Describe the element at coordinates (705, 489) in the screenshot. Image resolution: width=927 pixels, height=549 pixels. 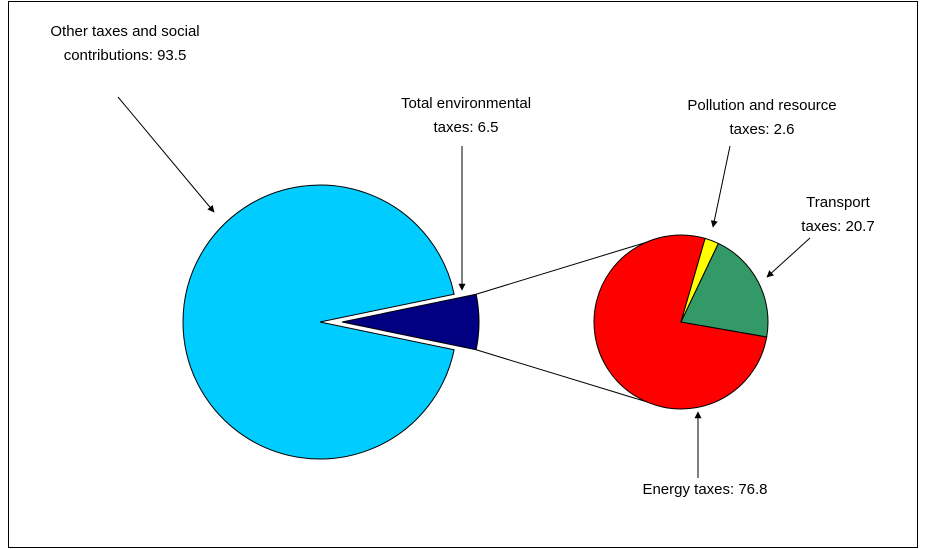
I see `data-label: Energy taxes: 76.8` at that location.